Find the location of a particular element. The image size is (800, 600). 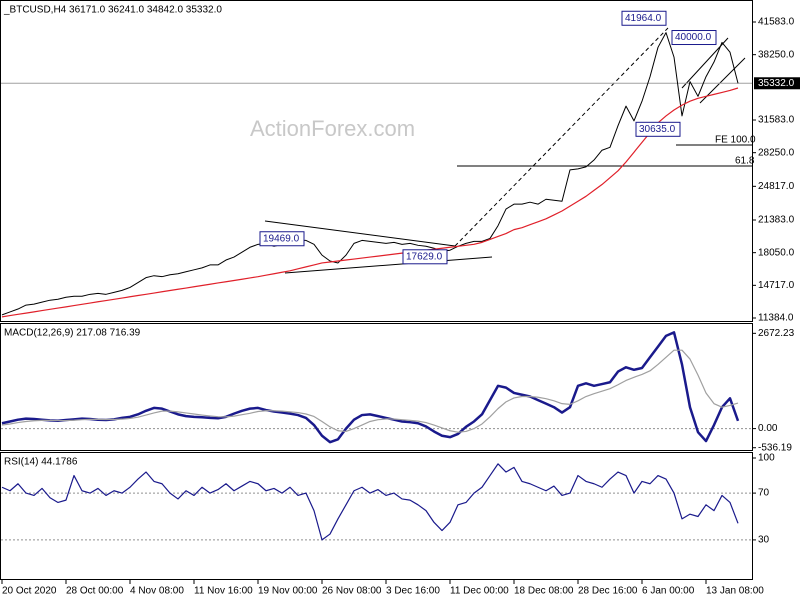

y-tick-label: 24817.0 is located at coordinates (776, 186).